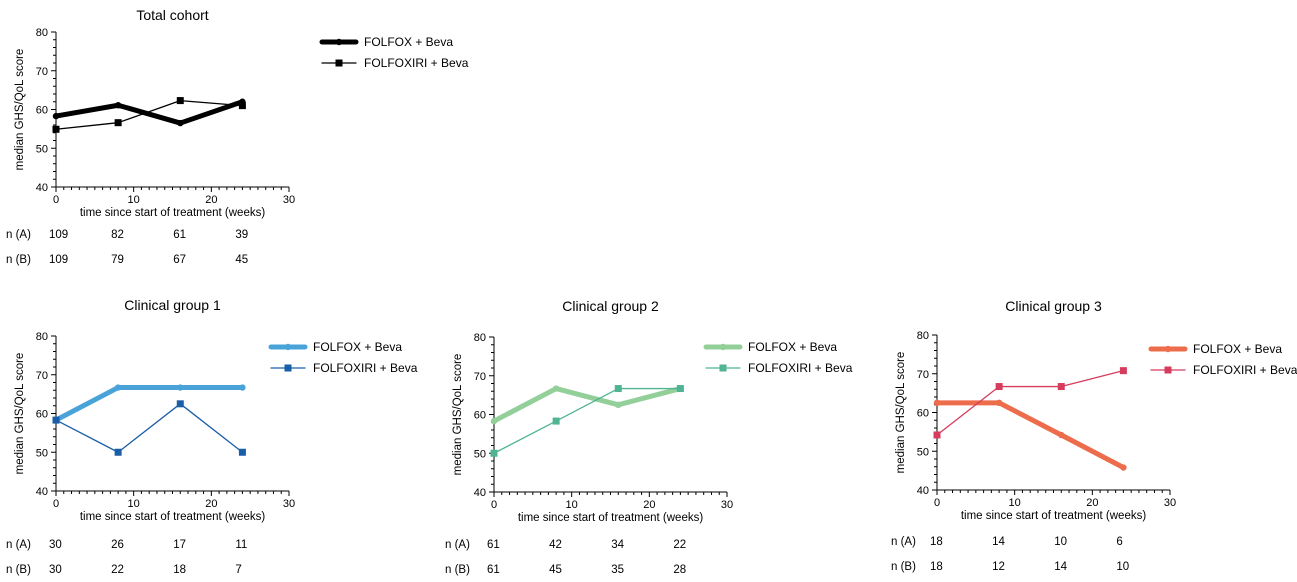  What do you see at coordinates (117, 260) in the screenshot?
I see `count-value: 79` at bounding box center [117, 260].